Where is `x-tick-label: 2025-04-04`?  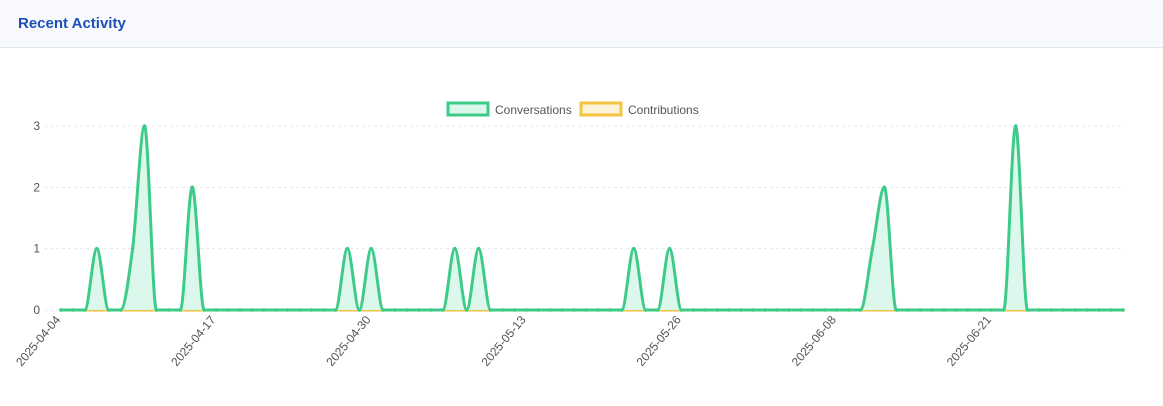 x-tick-label: 2025-04-04 is located at coordinates (38, 341).